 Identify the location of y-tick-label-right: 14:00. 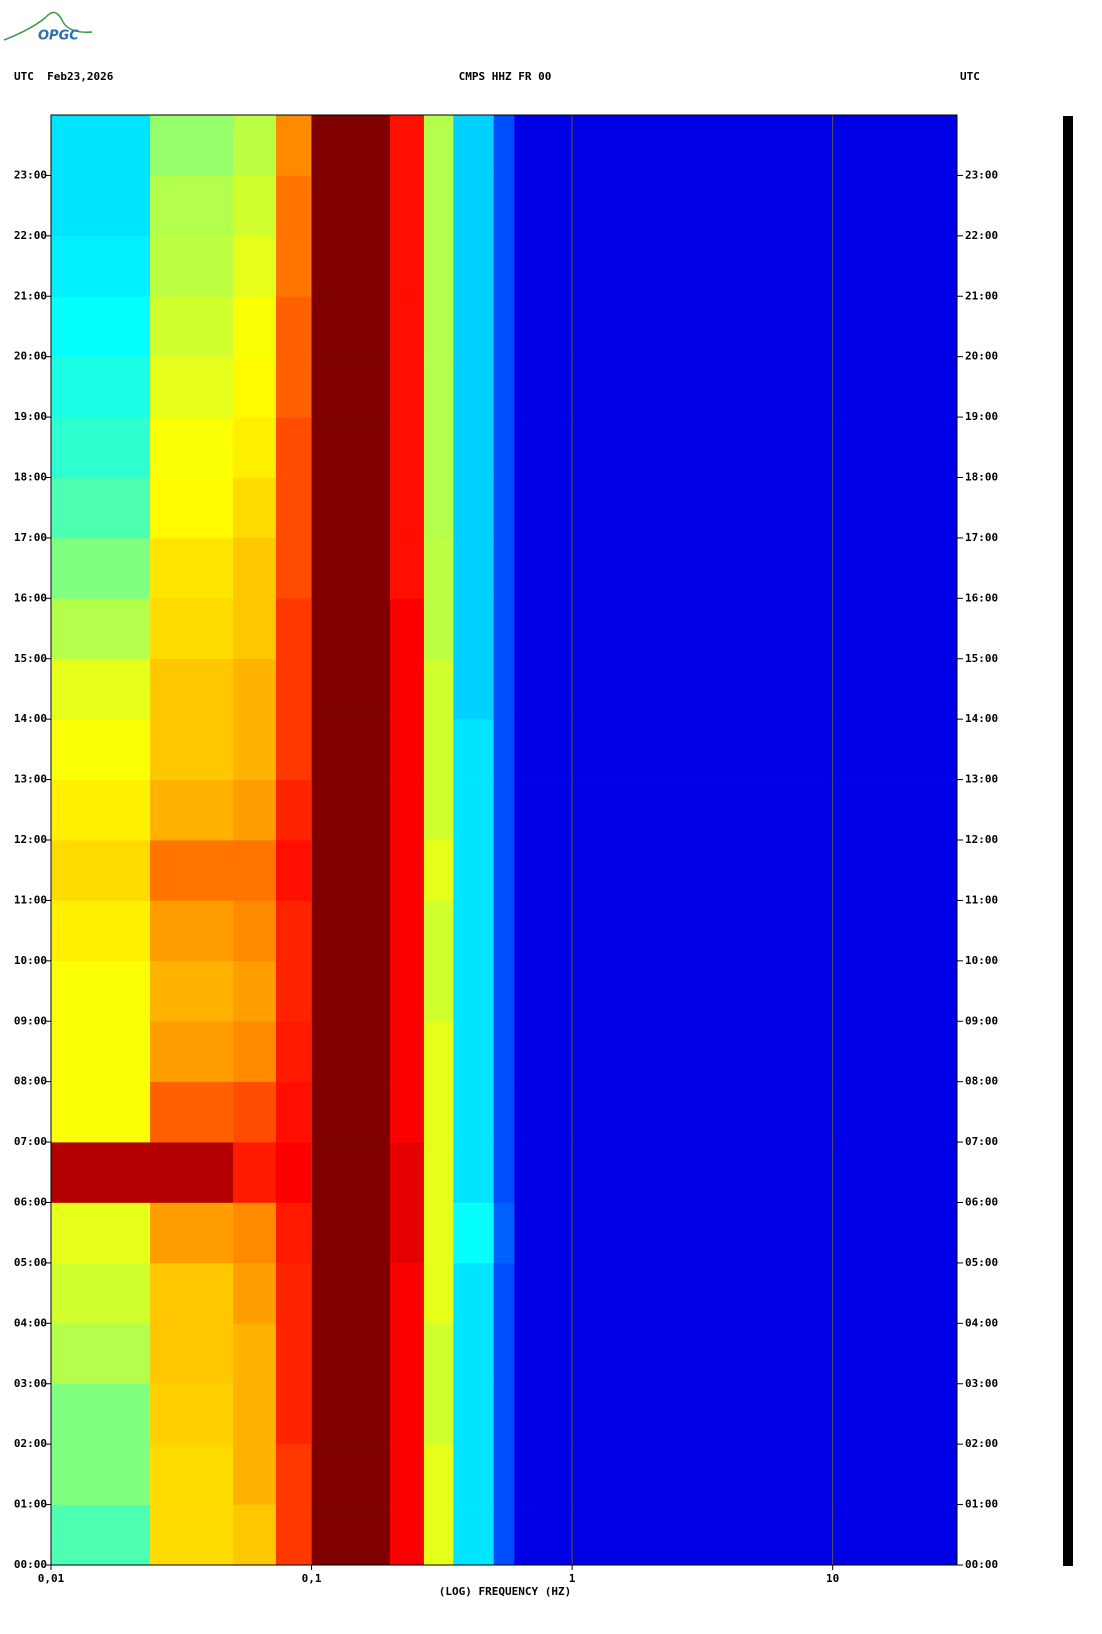
(981, 718).